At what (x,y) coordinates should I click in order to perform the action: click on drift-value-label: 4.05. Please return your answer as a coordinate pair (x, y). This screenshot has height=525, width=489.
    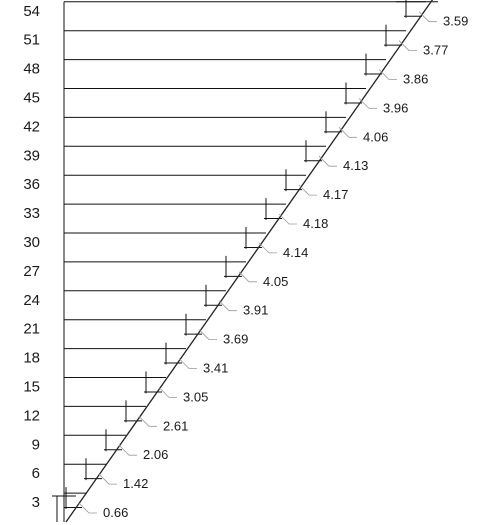
    Looking at the image, I should click on (275, 281).